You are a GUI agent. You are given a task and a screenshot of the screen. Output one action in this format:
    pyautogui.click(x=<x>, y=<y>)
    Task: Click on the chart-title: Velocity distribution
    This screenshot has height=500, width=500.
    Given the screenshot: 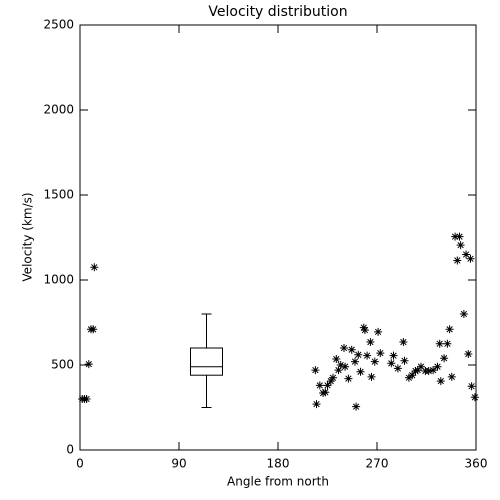 What is the action you would take?
    pyautogui.click(x=277, y=12)
    